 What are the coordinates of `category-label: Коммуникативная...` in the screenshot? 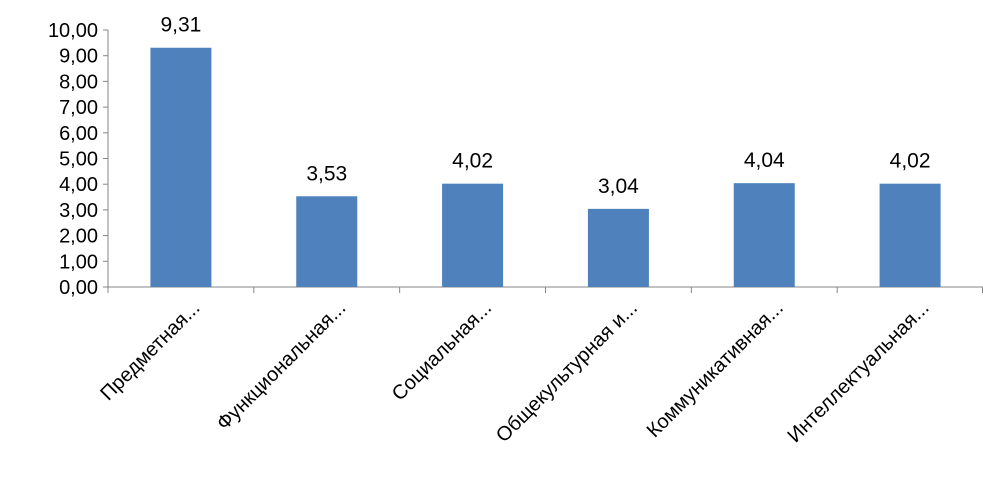 It's located at (715, 369).